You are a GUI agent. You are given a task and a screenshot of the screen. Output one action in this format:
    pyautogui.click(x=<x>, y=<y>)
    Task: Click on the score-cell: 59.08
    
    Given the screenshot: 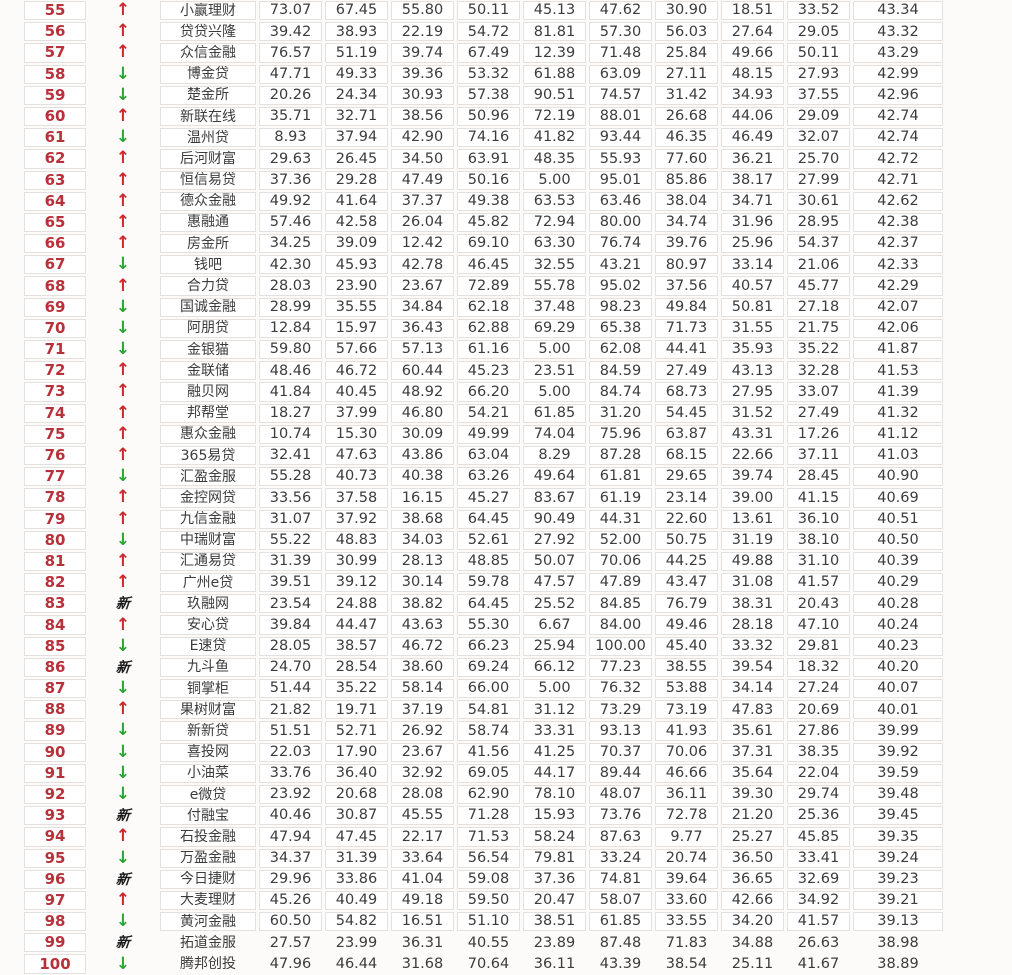 What is the action you would take?
    pyautogui.click(x=488, y=879)
    